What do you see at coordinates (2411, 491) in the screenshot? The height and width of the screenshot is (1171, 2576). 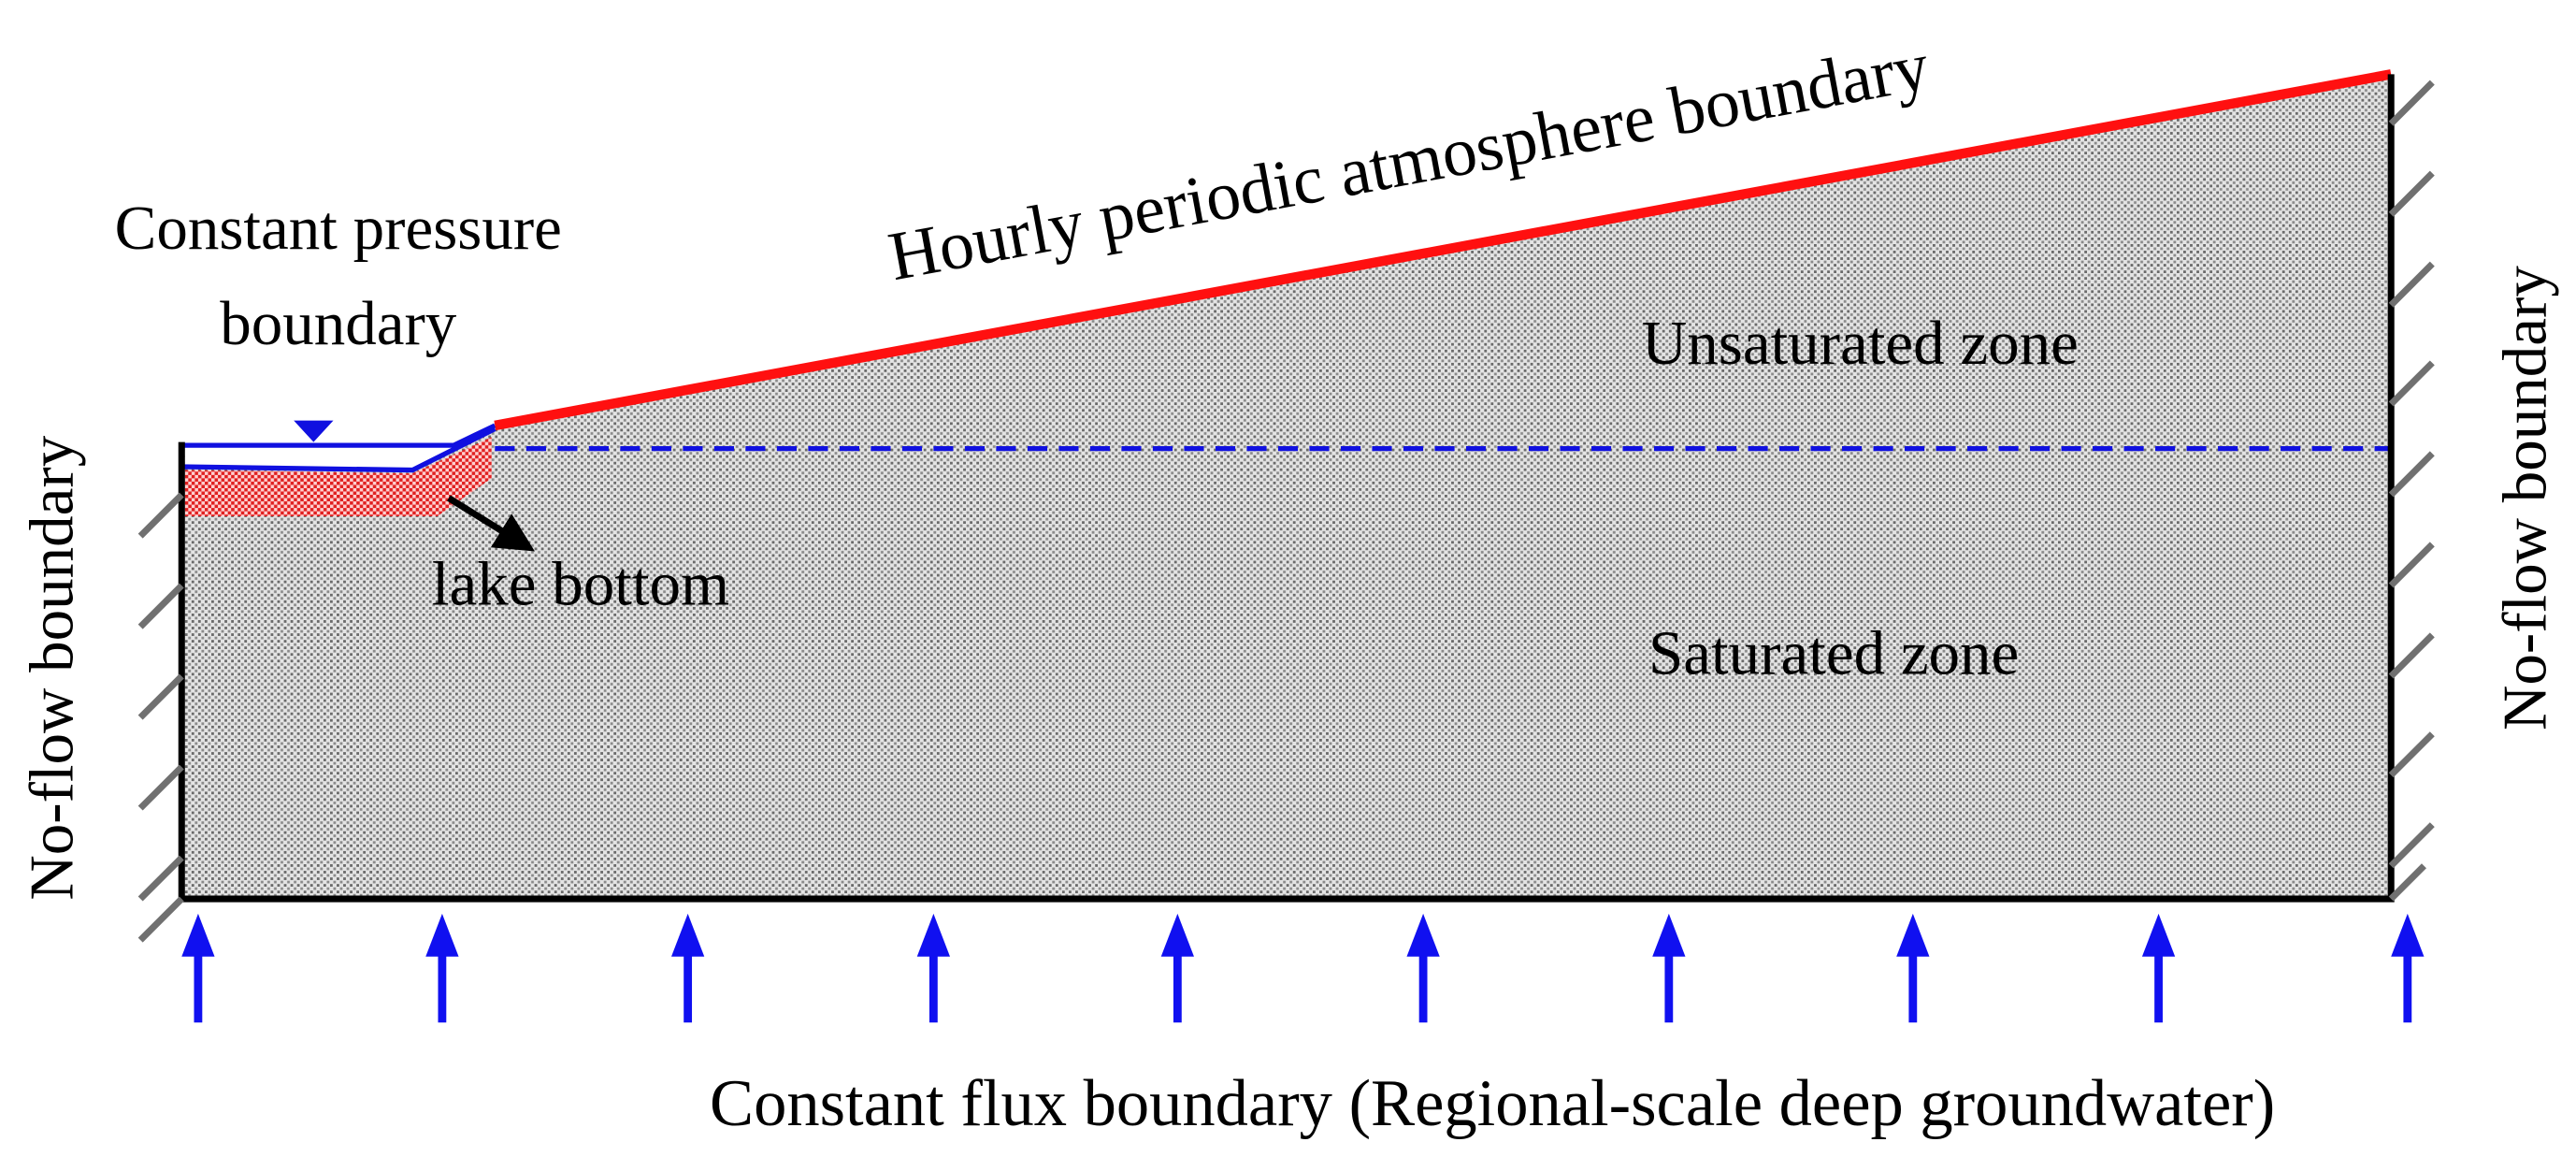 I see `right-hatches` at bounding box center [2411, 491].